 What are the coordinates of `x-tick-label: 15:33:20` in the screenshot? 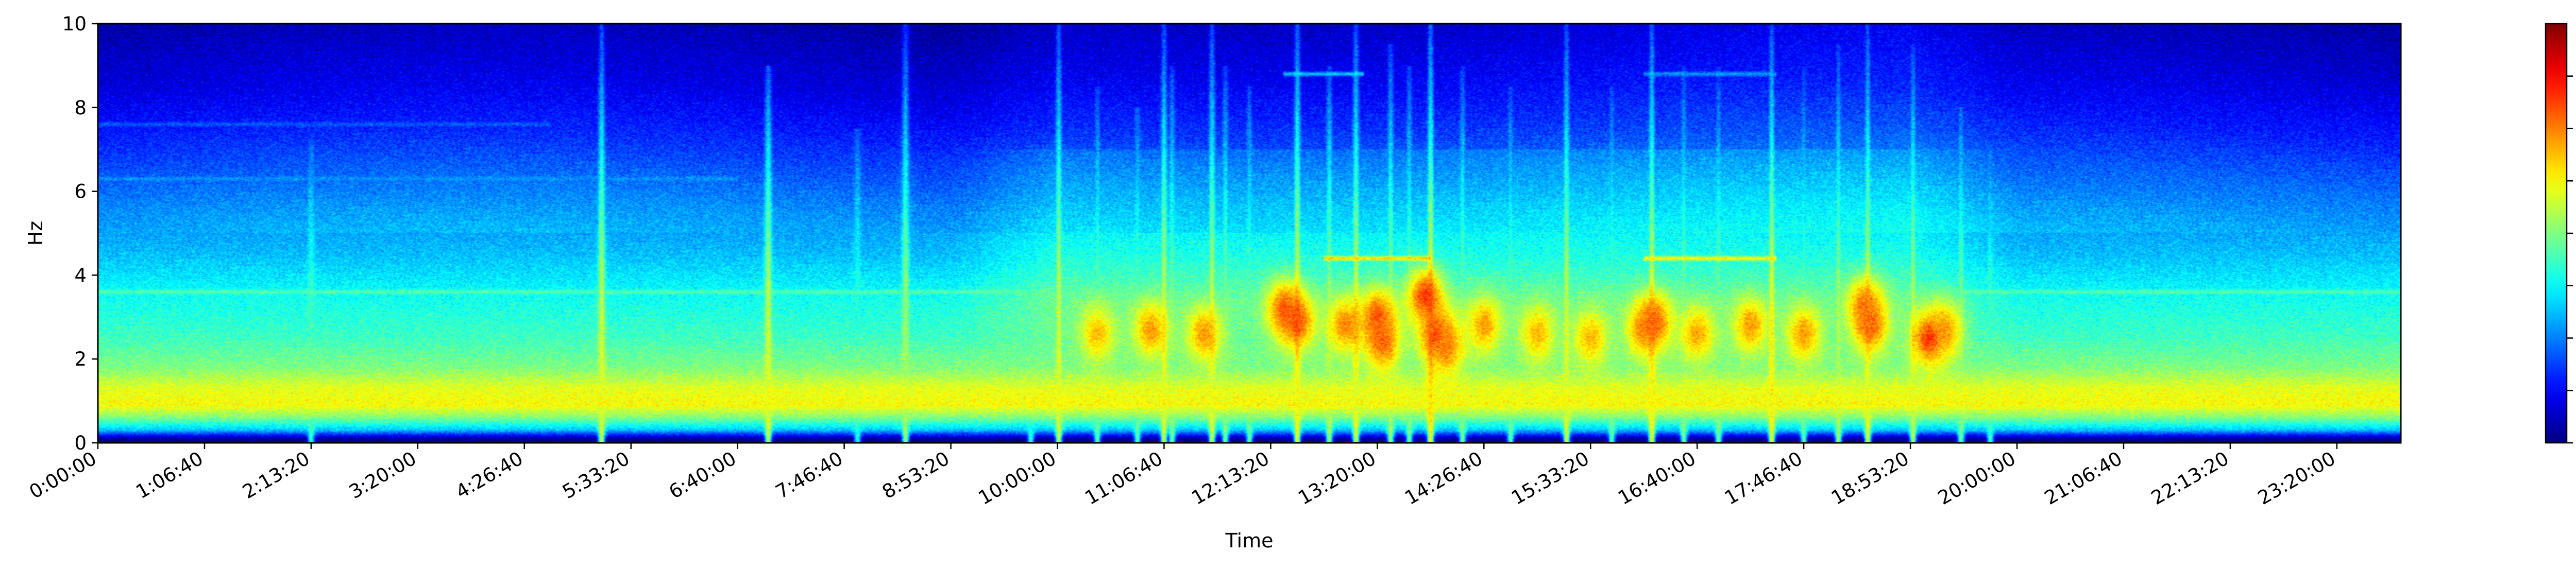 It's located at (1549, 478).